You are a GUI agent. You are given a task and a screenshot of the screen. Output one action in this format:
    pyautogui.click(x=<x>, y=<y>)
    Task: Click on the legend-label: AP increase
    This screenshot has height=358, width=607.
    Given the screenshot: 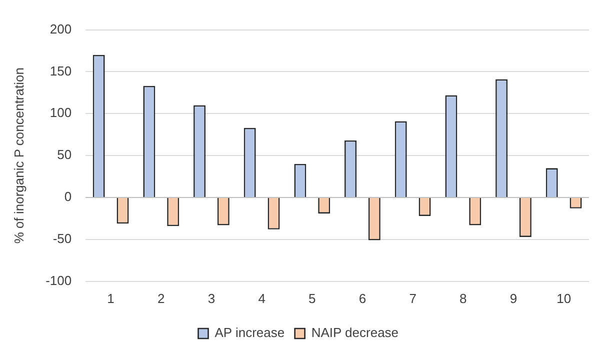 What is the action you would take?
    pyautogui.click(x=249, y=332)
    